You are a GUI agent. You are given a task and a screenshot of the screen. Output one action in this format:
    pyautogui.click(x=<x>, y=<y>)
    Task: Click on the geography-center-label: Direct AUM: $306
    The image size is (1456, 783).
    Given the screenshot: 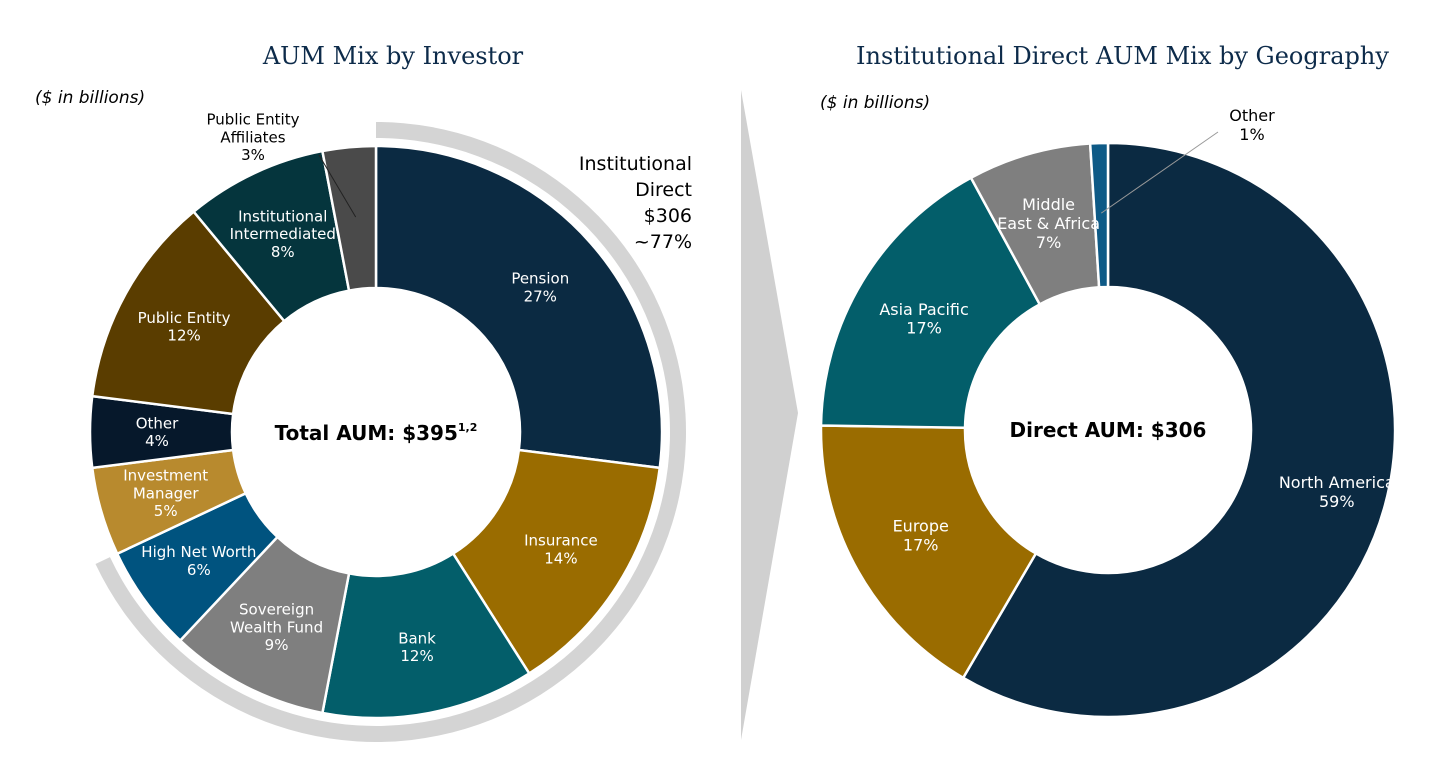 What is the action you would take?
    pyautogui.click(x=1108, y=430)
    